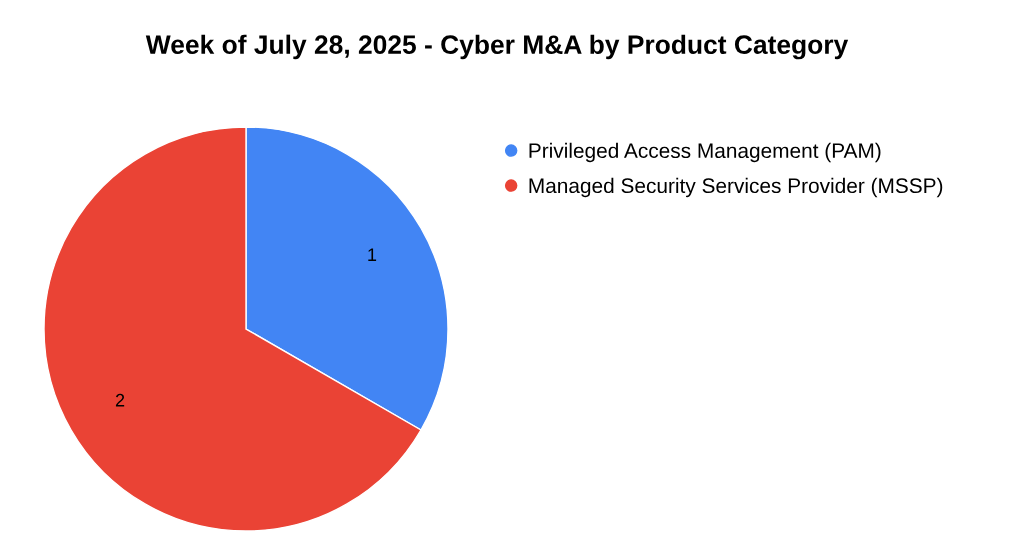 This screenshot has width=1010, height=558. I want to click on chart-title: Week of July 28, 2025 - Cyber M&A by Product Category, so click(497, 47).